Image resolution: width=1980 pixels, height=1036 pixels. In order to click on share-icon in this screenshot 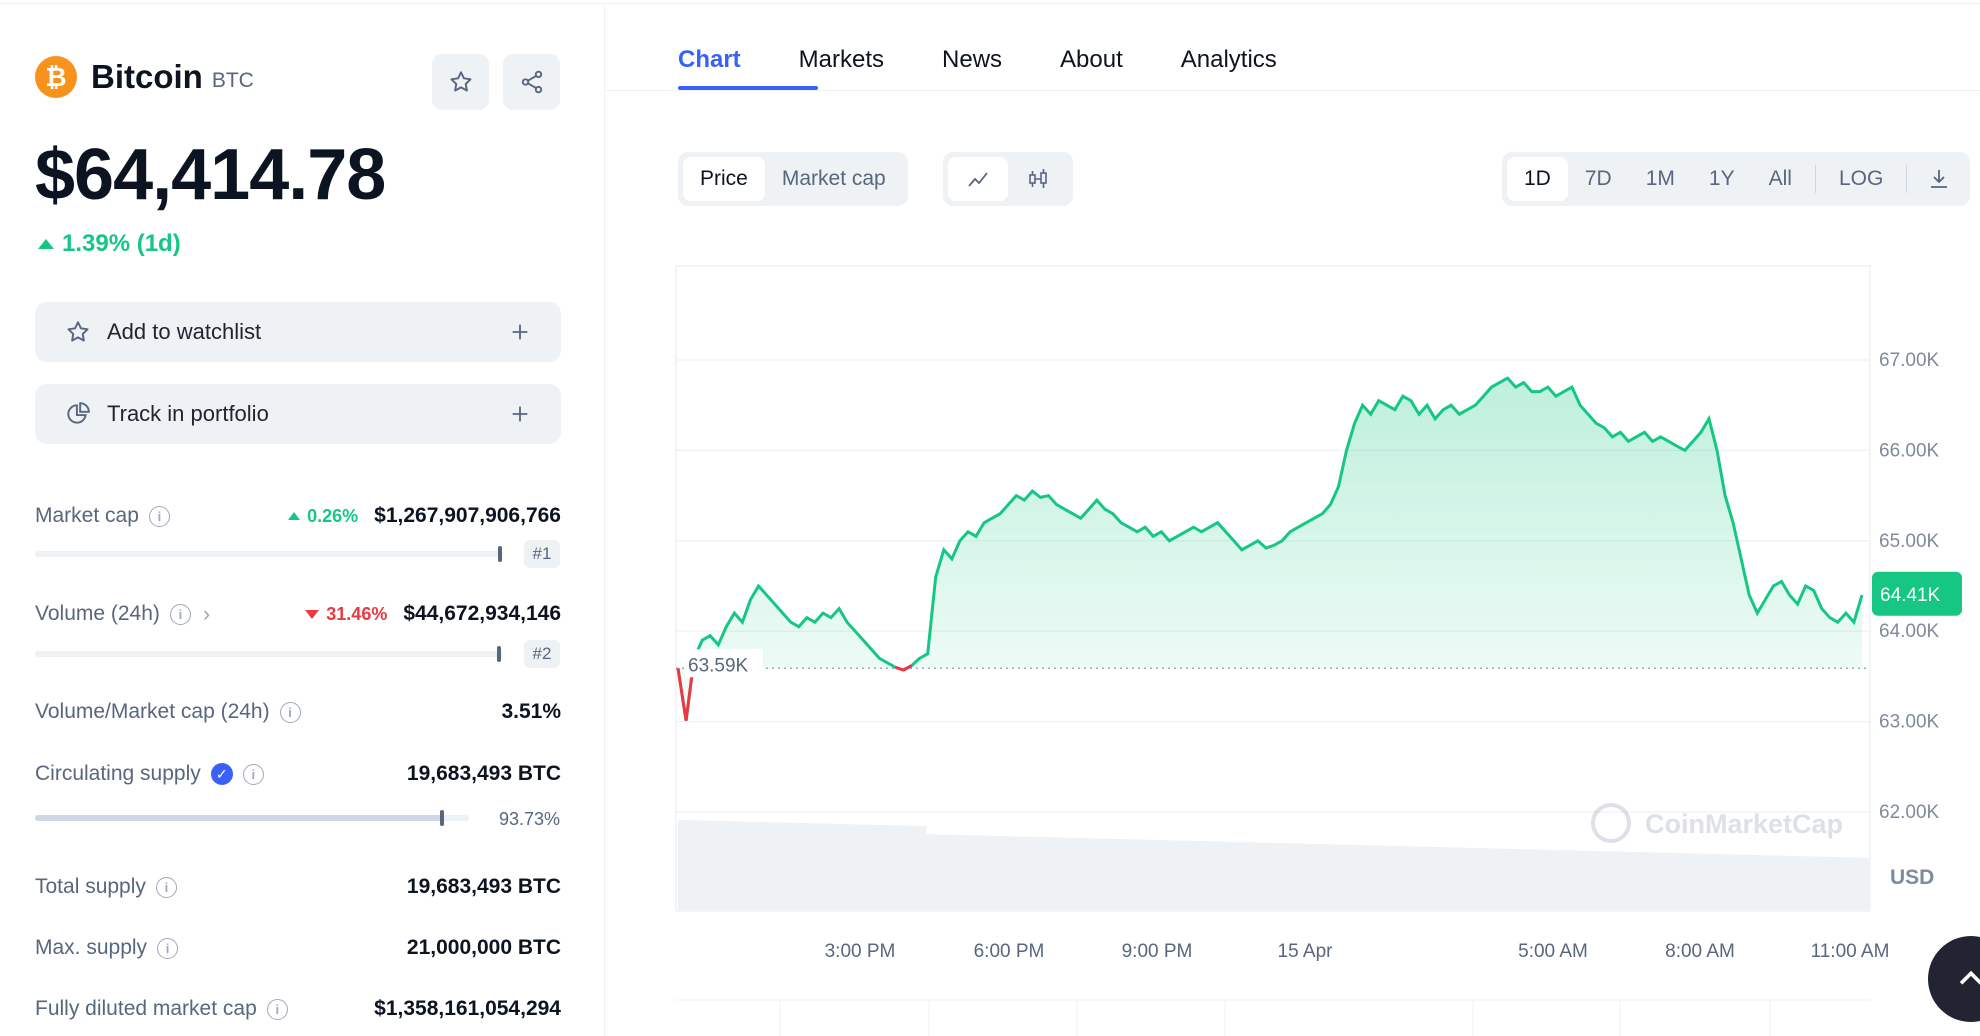, I will do `click(531, 82)`.